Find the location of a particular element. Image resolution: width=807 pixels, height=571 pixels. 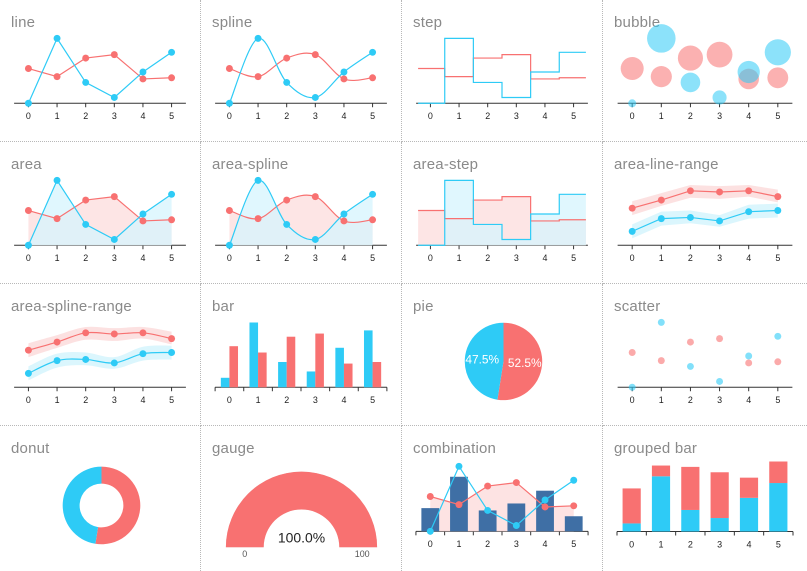

slice-label: 52.5% is located at coordinates (525, 363).